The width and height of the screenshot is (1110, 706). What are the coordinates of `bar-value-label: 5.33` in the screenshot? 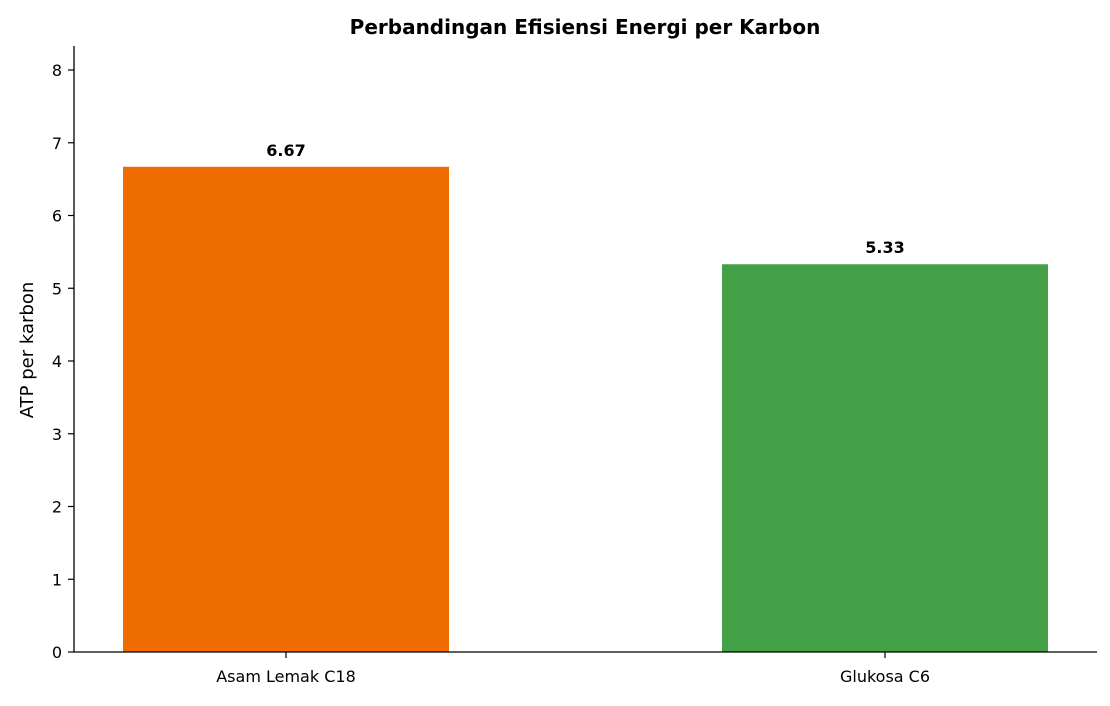 It's located at (884, 247).